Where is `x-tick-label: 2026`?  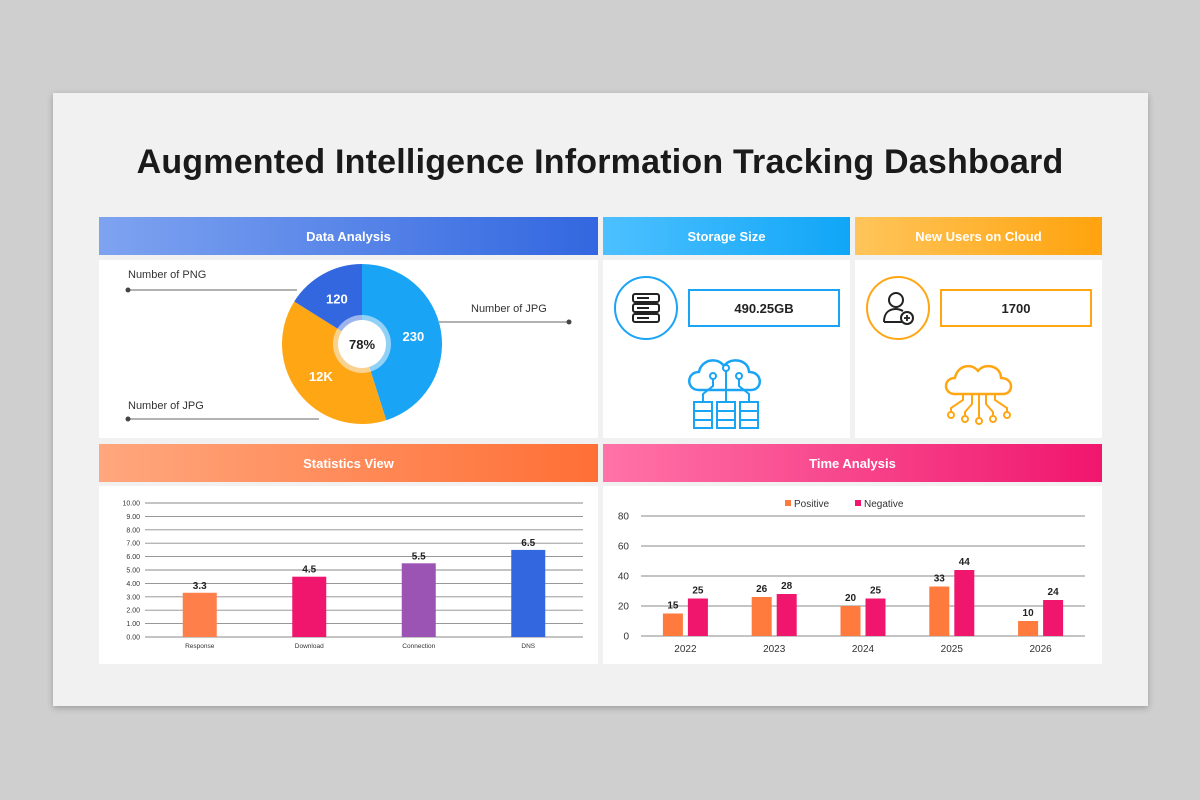
x-tick-label: 2026 is located at coordinates (1040, 649).